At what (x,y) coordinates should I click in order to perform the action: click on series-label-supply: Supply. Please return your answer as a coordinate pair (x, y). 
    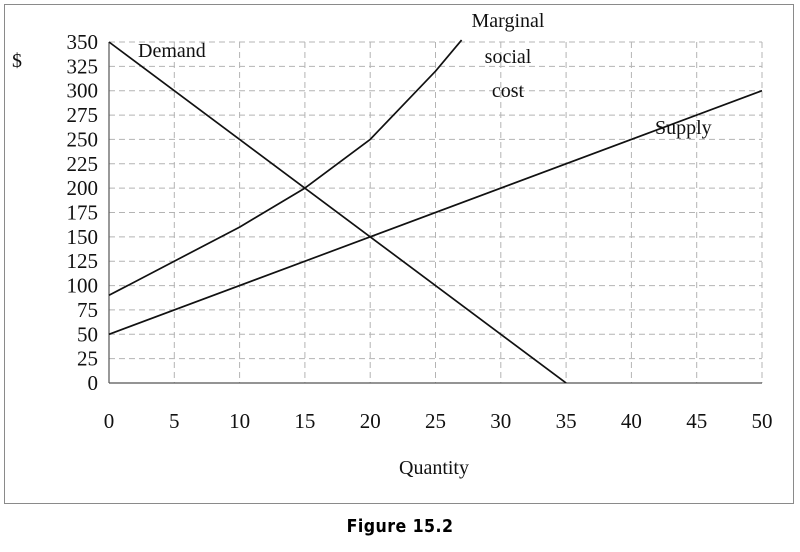
    Looking at the image, I should click on (683, 128).